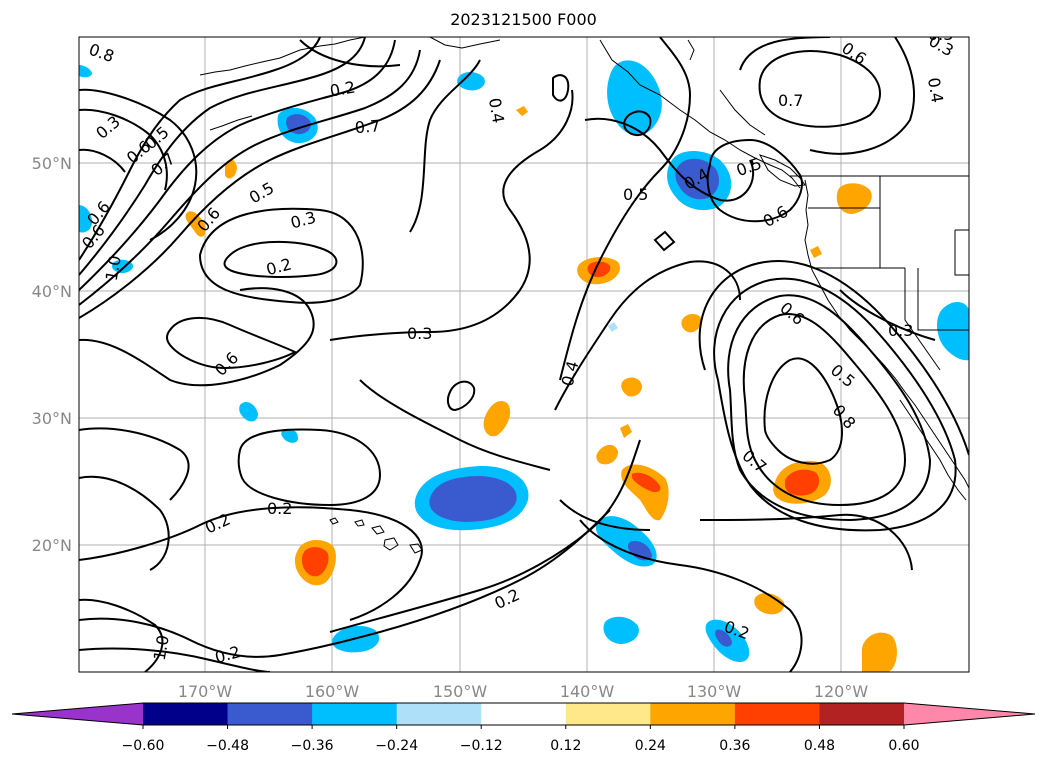 The image size is (1047, 765). What do you see at coordinates (205, 691) in the screenshot?
I see `lon-label: 170°W` at bounding box center [205, 691].